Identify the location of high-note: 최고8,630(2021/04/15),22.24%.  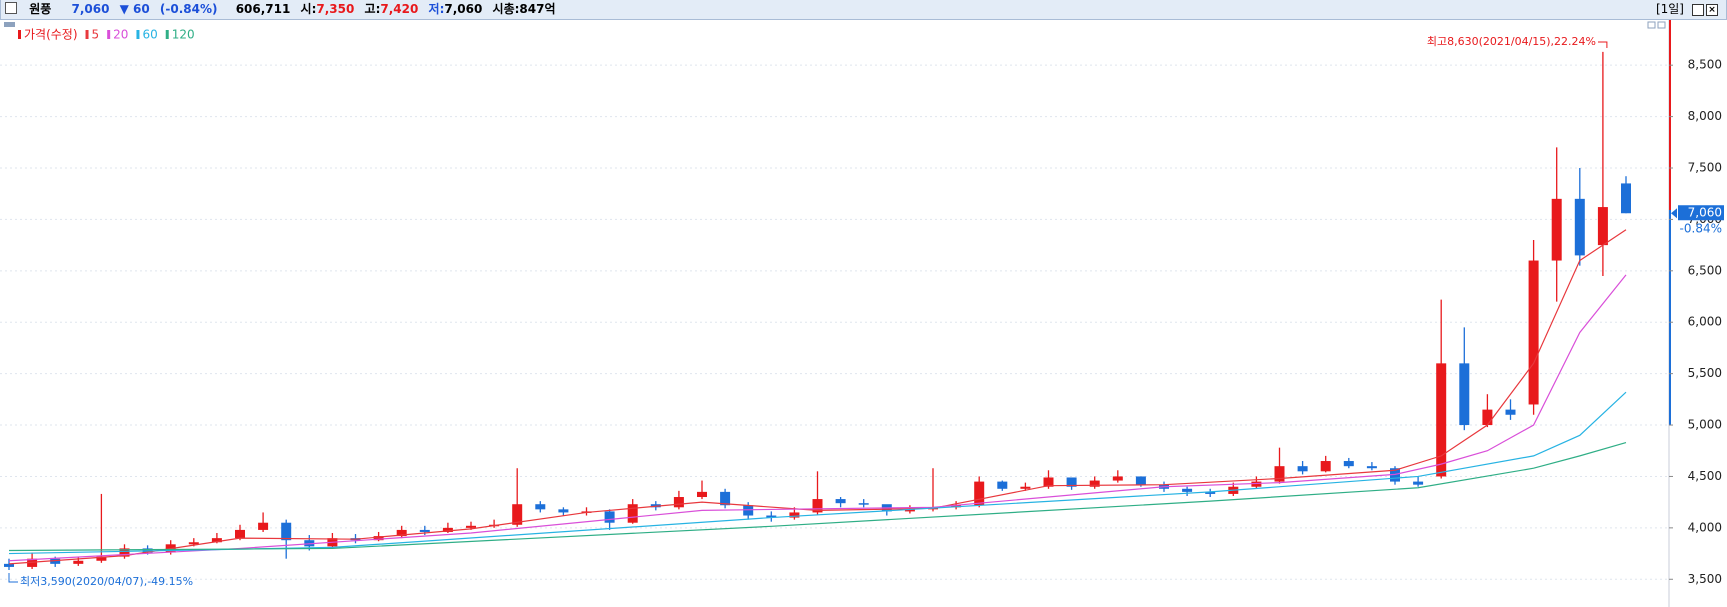
(1511, 41).